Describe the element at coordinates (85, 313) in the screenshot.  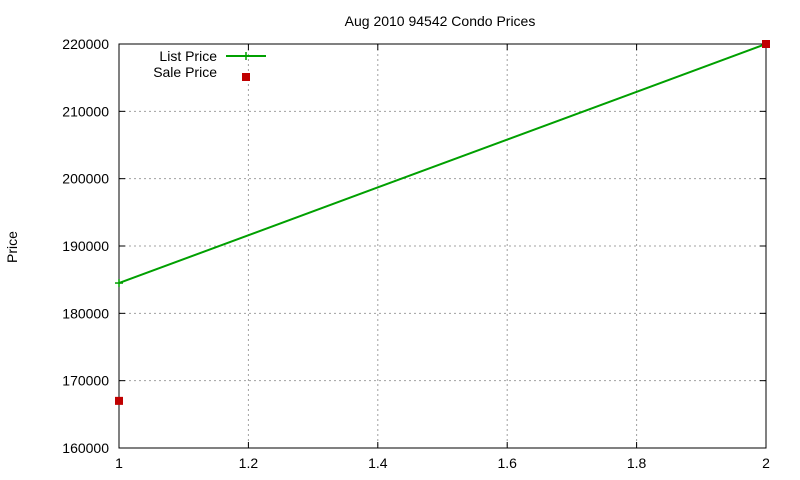
I see `y-tick-label: 180000` at that location.